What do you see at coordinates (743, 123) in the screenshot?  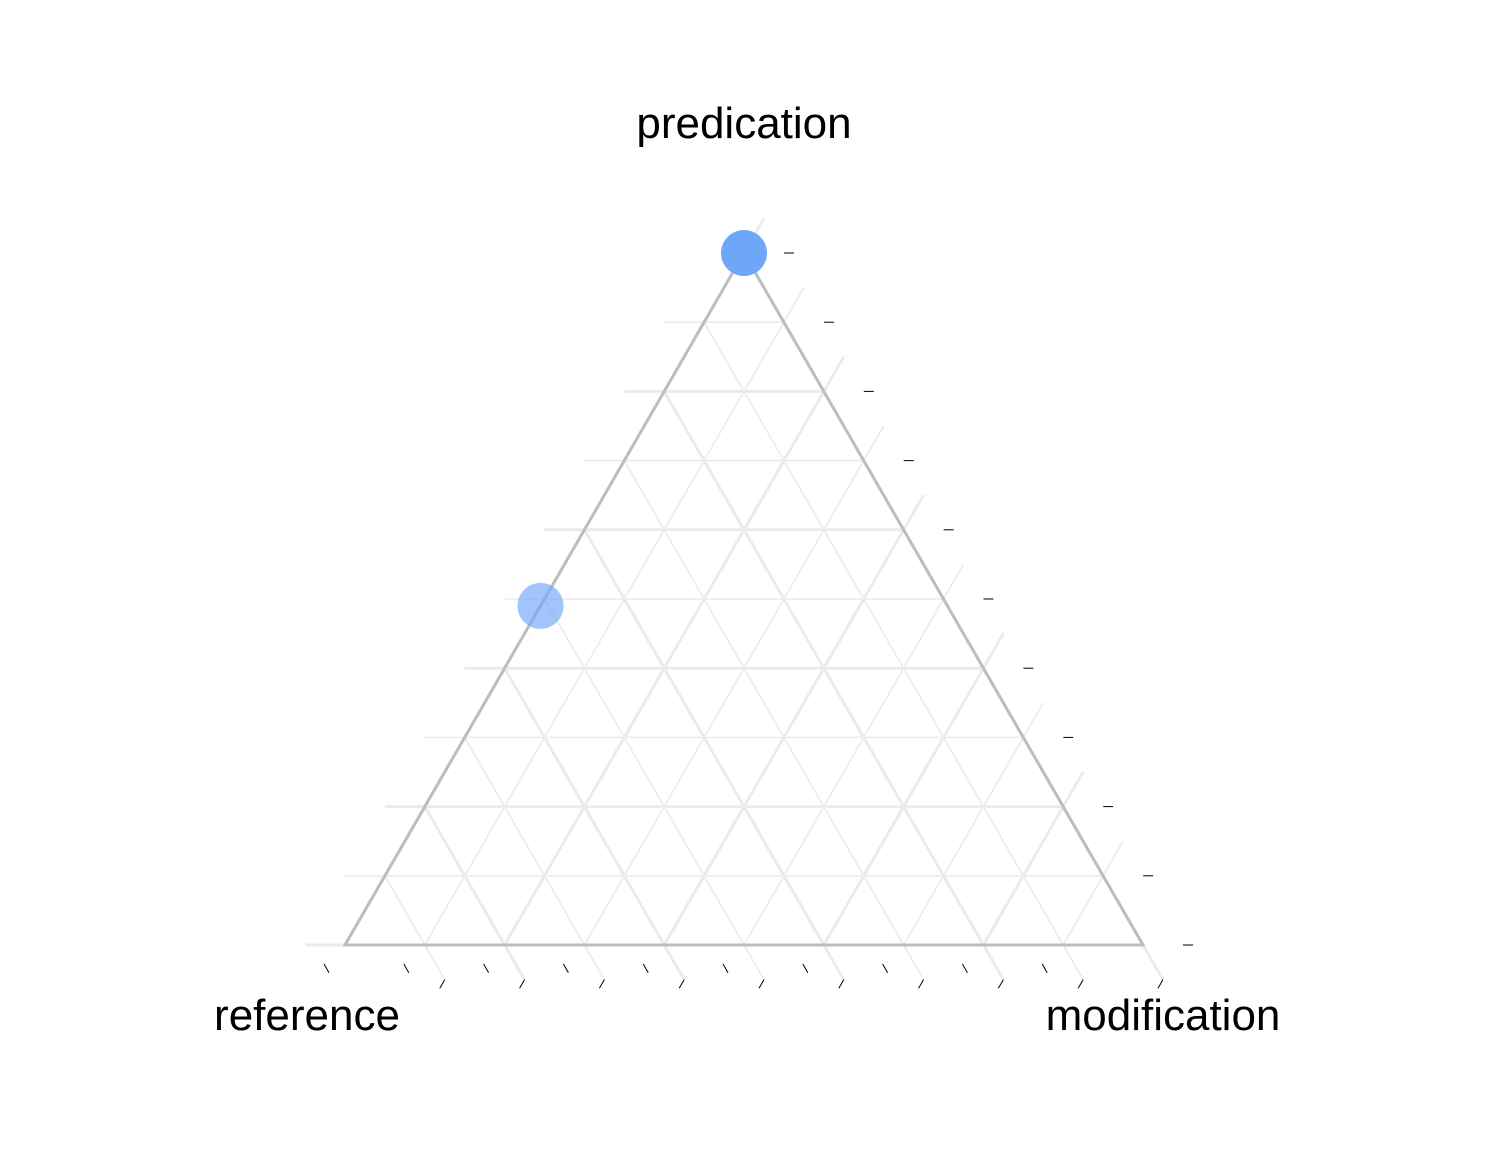 I see `axis-title-predication: predication` at bounding box center [743, 123].